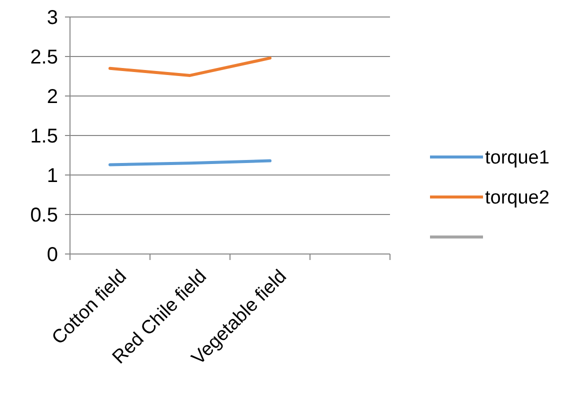  I want to click on y-tick-label: 0, so click(52, 255).